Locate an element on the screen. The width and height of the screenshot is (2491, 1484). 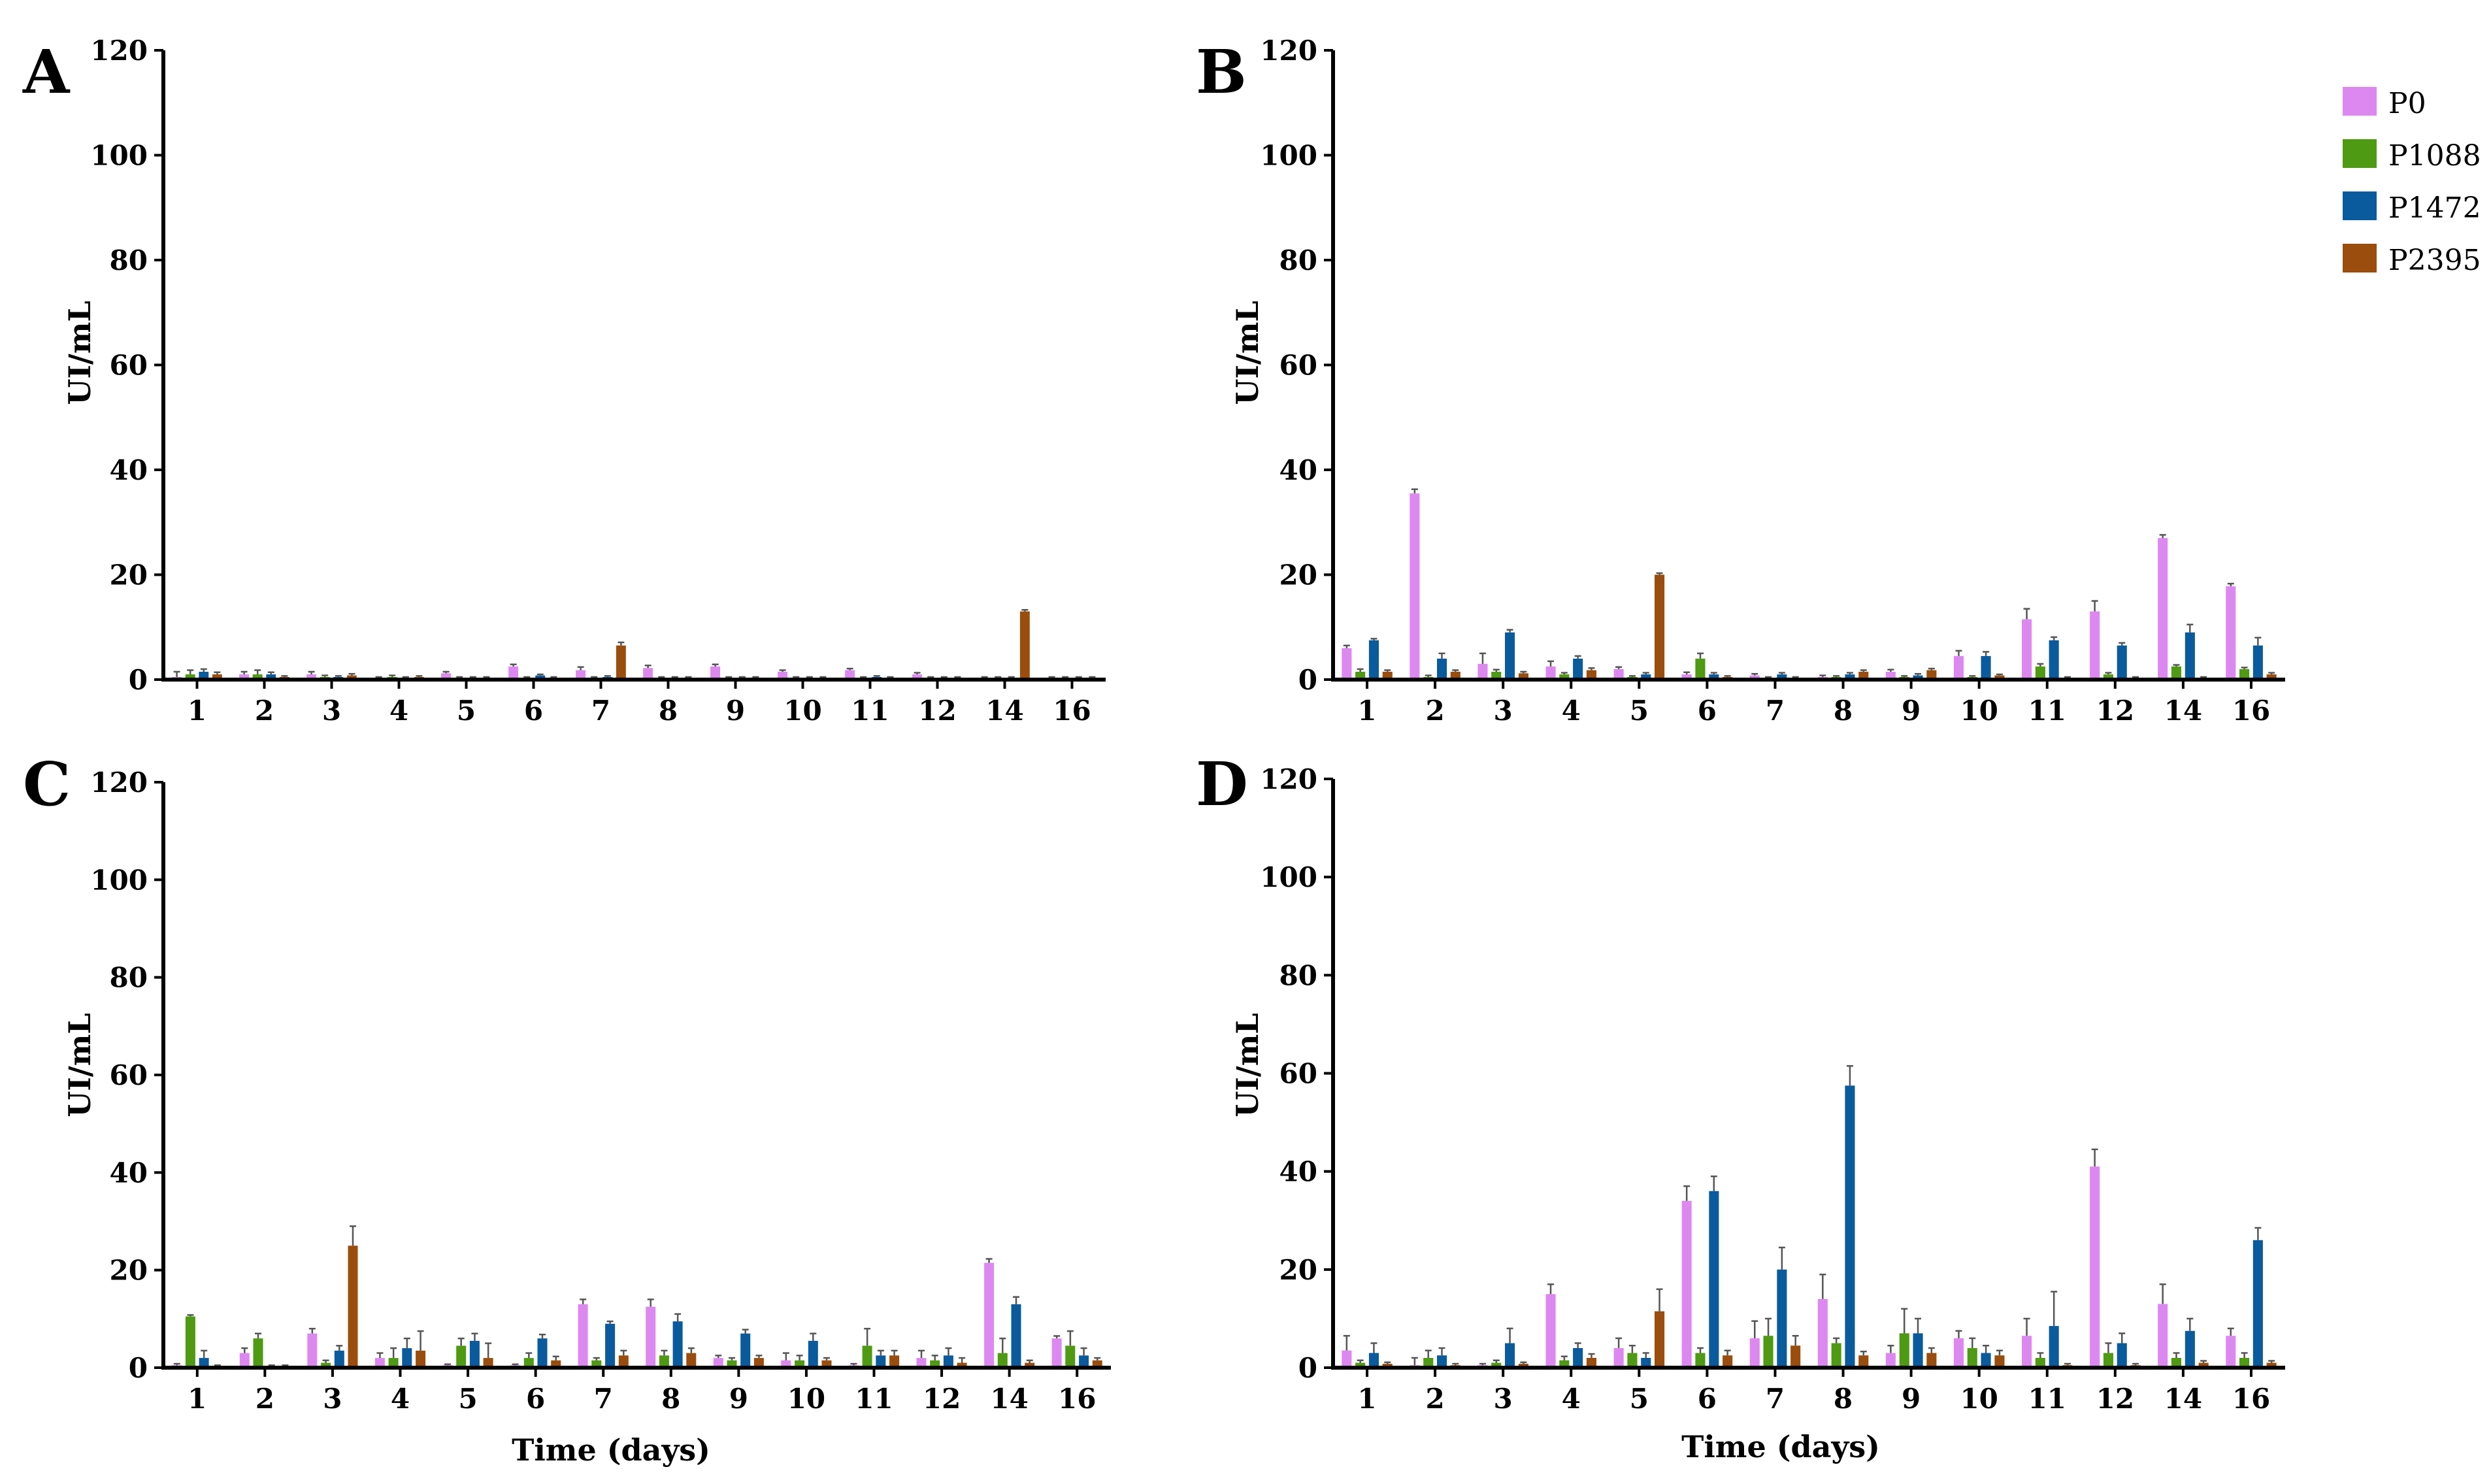
y-tick-label-c-100: 100 is located at coordinates (119, 880).